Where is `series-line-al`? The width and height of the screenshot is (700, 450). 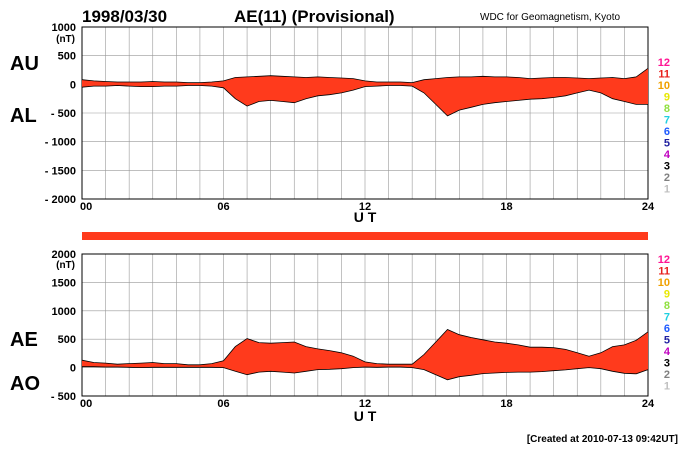
series-line-al is located at coordinates (364, 101).